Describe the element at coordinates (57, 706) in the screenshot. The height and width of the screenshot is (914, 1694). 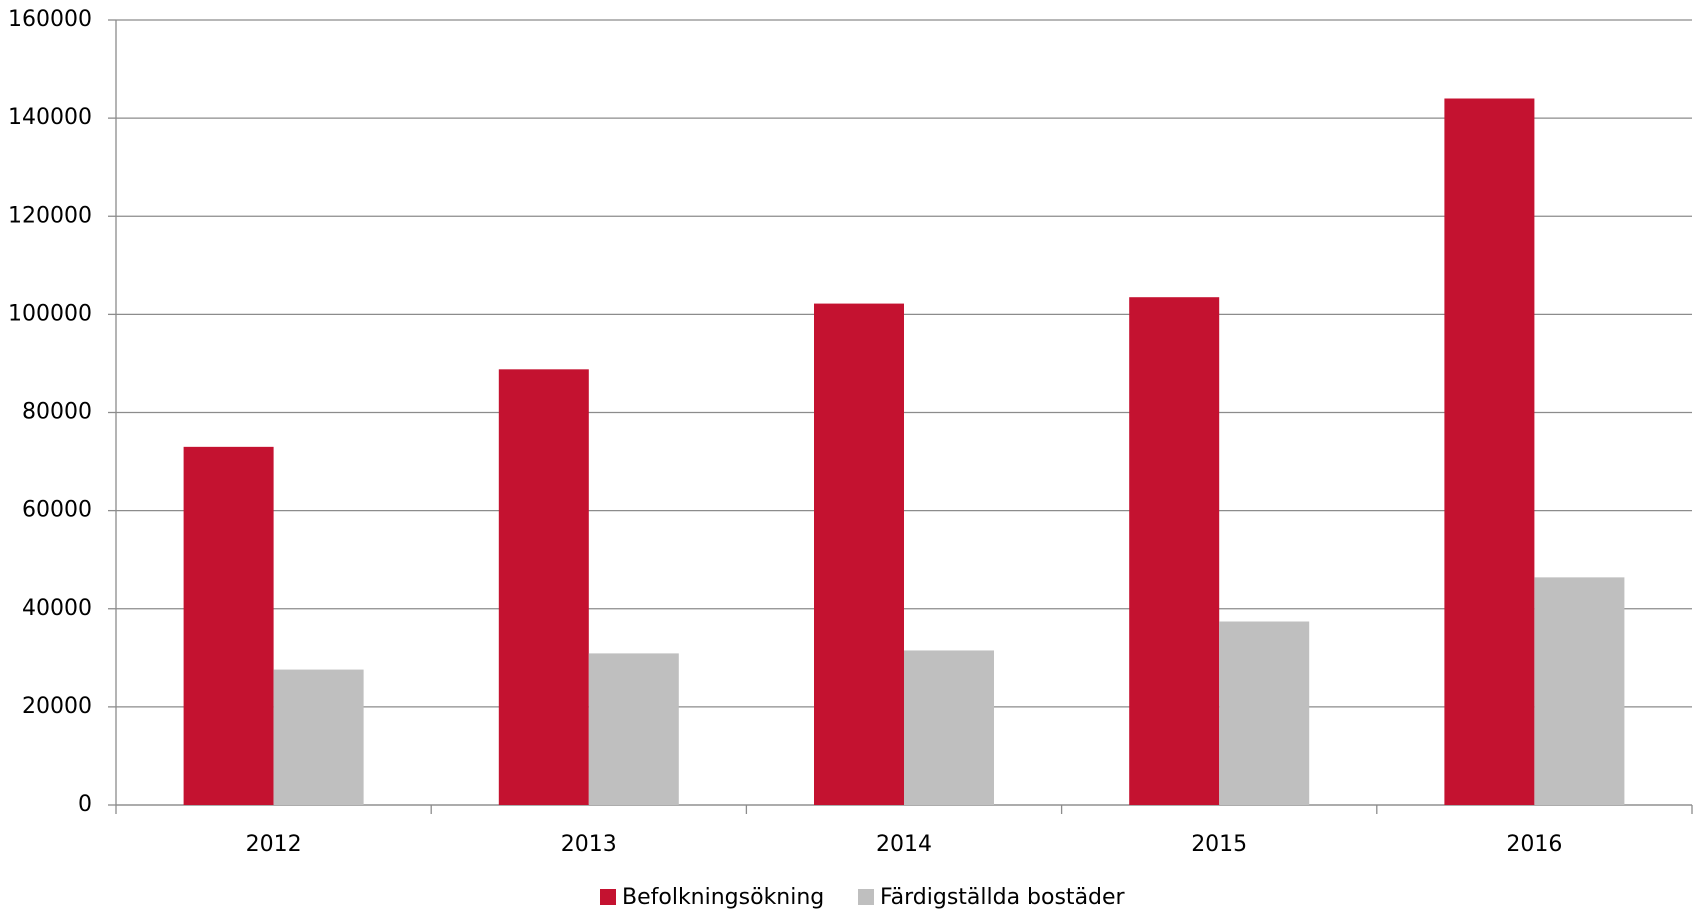
I see `y-tick-label: 20000` at that location.